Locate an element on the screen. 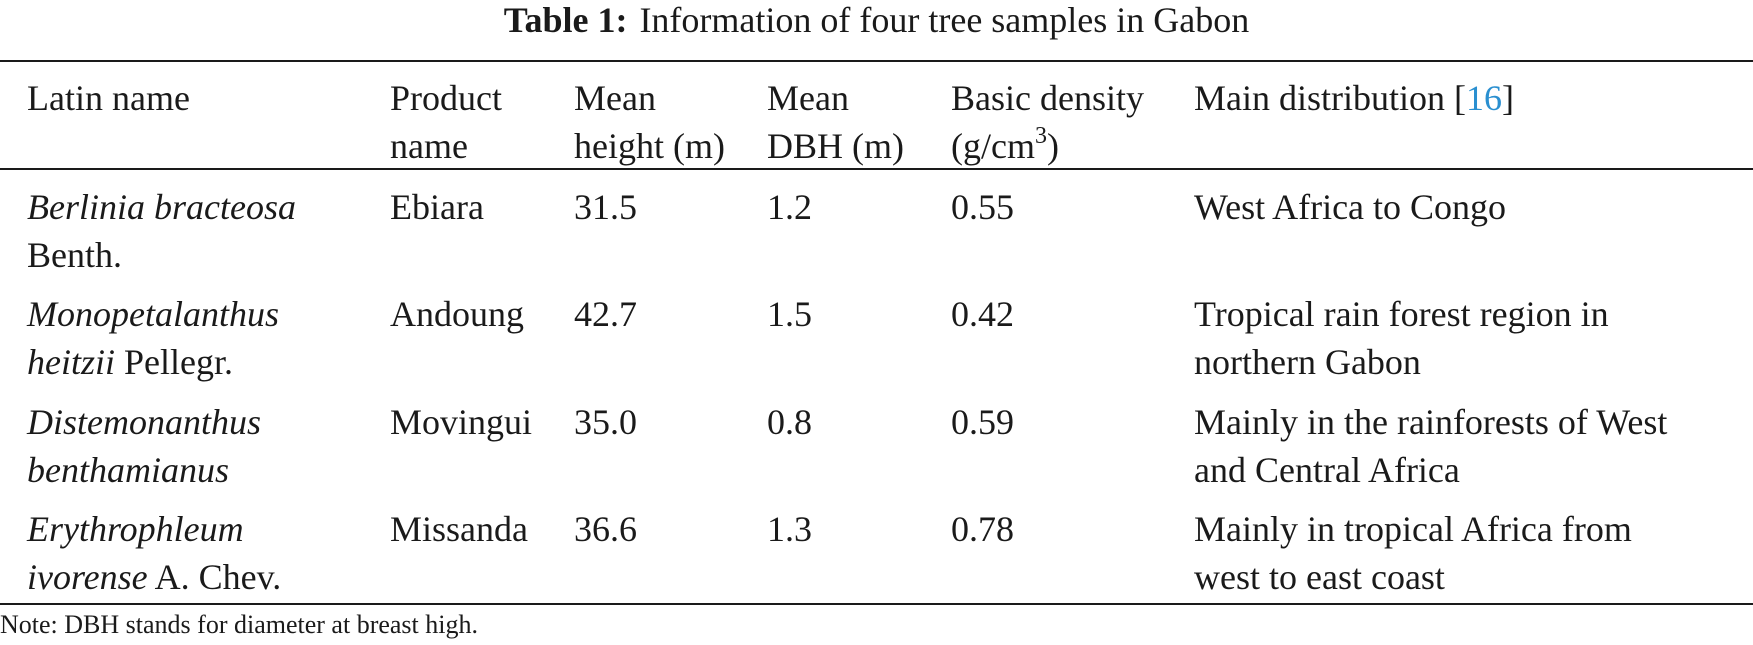  latin-name-plain: Pellegr. is located at coordinates (174, 362).